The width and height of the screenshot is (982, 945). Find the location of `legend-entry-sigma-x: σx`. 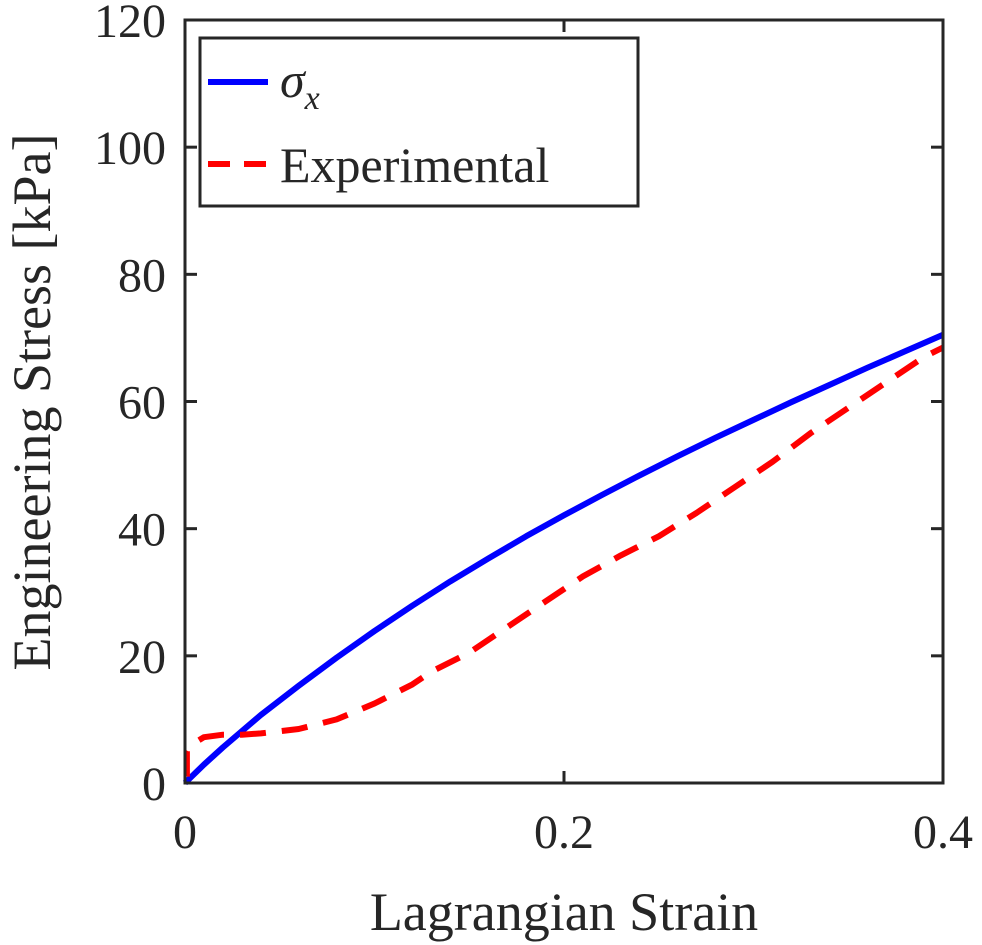

legend-entry-sigma-x: σx is located at coordinates (300, 84).